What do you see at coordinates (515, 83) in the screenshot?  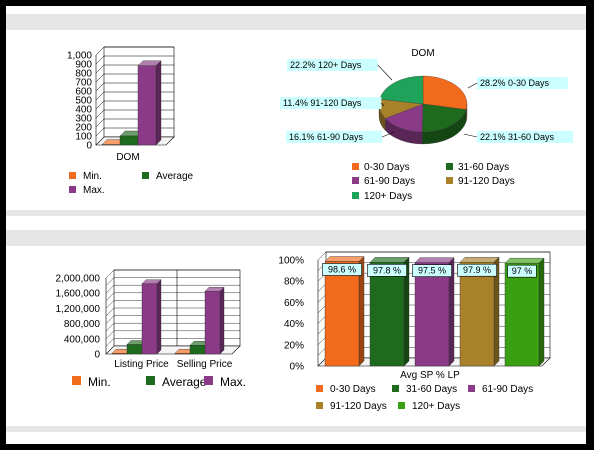 I see `chart2-callout-label: 28.2% 0-30 Days` at bounding box center [515, 83].